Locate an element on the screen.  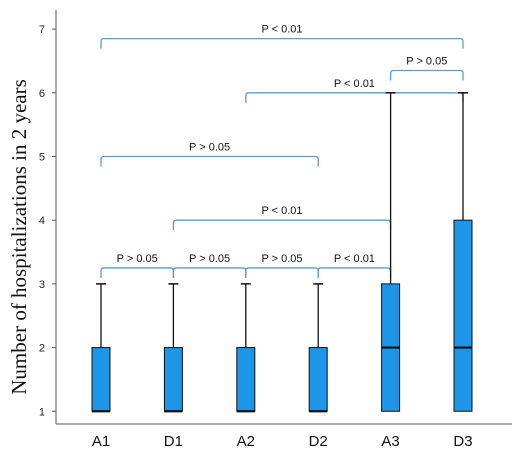
x-tick-label: D2 is located at coordinates (318, 441).